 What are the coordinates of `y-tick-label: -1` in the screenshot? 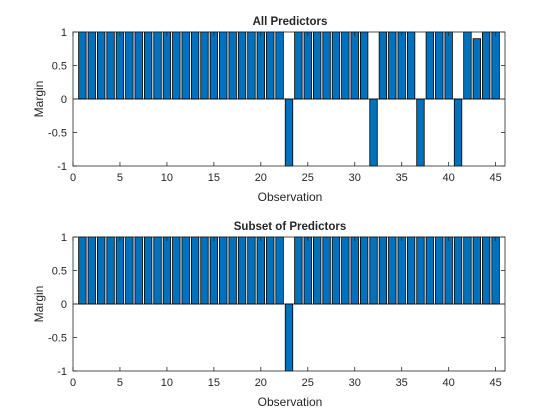 It's located at (62, 372).